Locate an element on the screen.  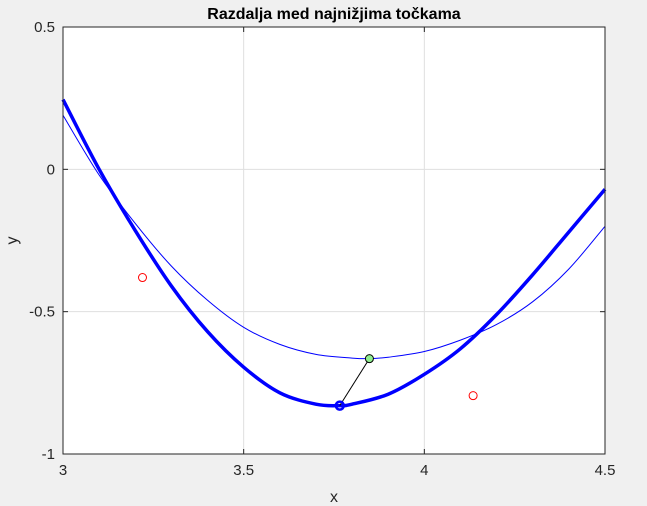
chart-title: Razdalja med najnižjima točkama is located at coordinates (334, 14).